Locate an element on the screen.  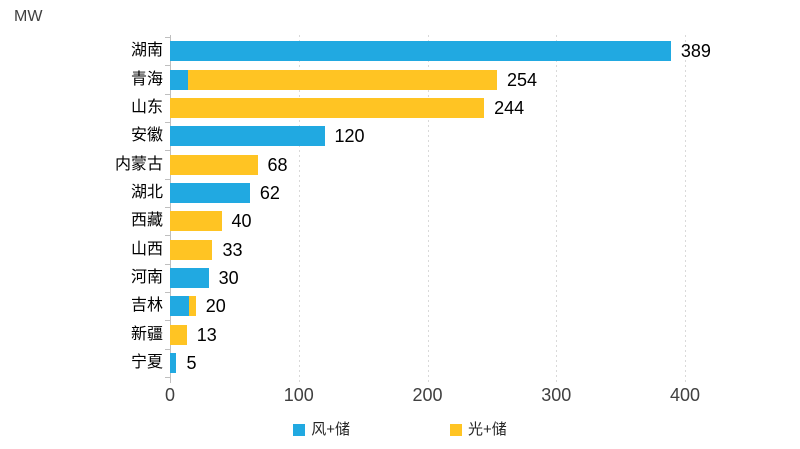
category-label: 湖北 is located at coordinates (146, 192).